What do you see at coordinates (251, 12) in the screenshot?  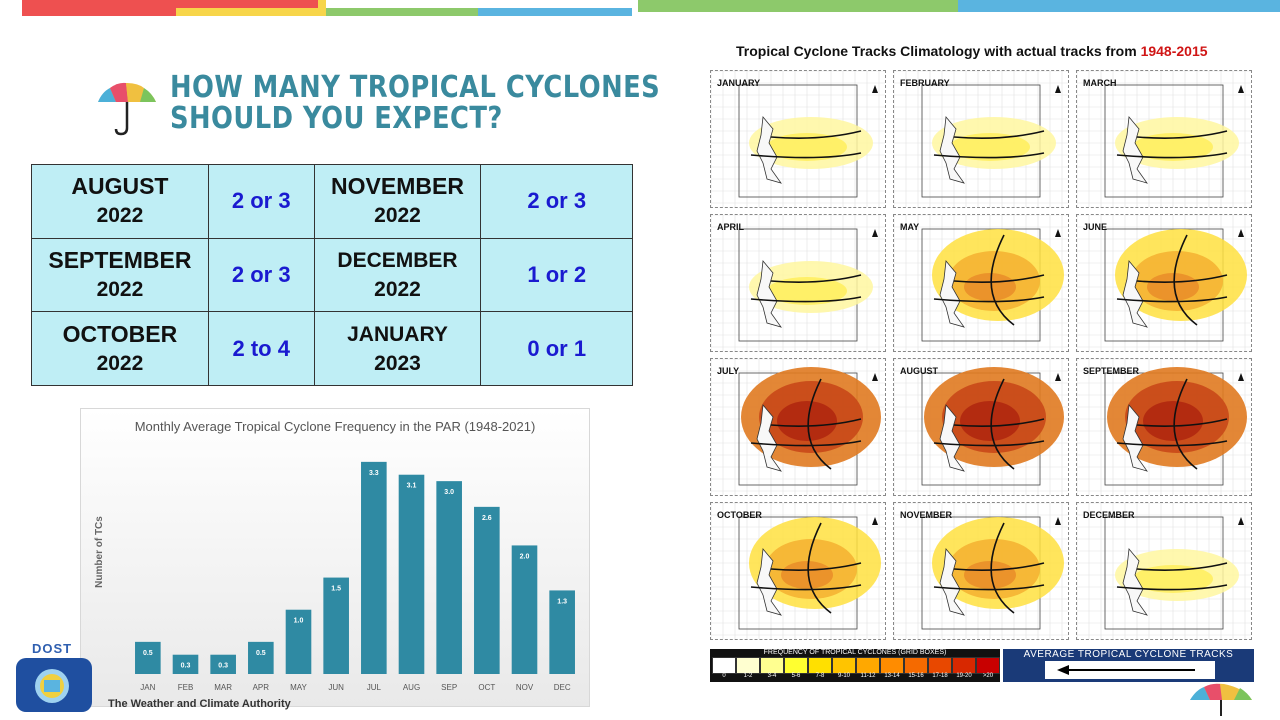 I see `top-strip-yellow2` at bounding box center [251, 12].